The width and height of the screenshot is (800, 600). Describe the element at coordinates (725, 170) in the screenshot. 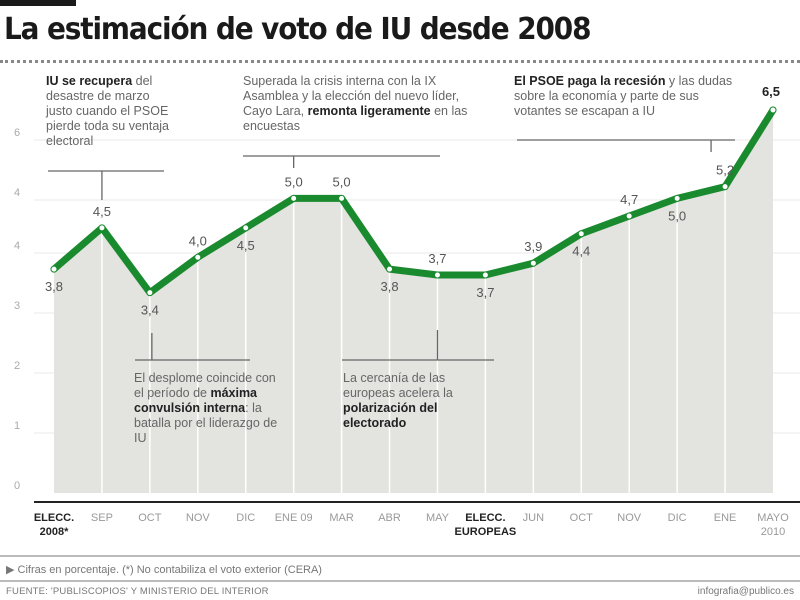

I see `data-label: 5,2` at that location.